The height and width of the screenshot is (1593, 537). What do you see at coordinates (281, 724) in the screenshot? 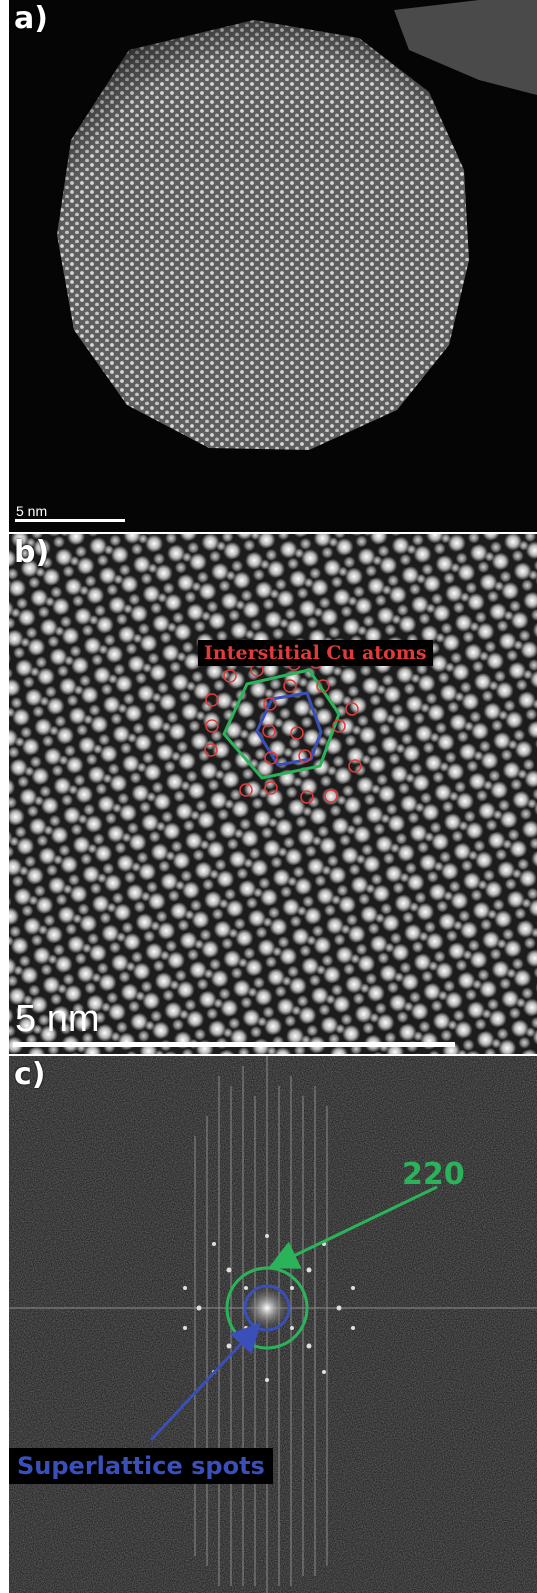
I see `green-hexagon` at bounding box center [281, 724].